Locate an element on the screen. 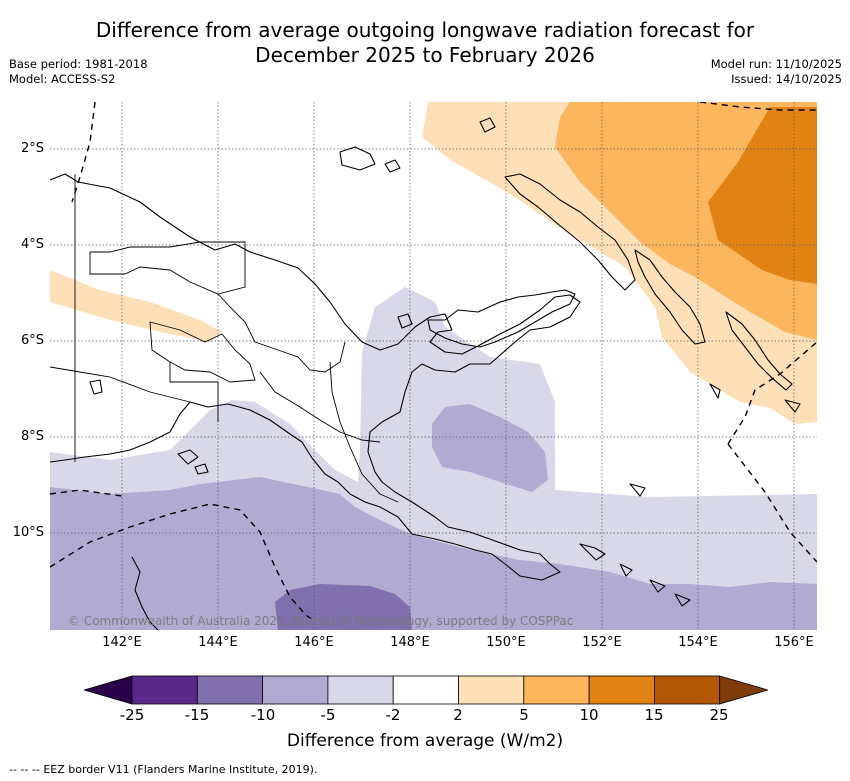 The image size is (850, 781). colorbar-tick: -2 is located at coordinates (393, 715).